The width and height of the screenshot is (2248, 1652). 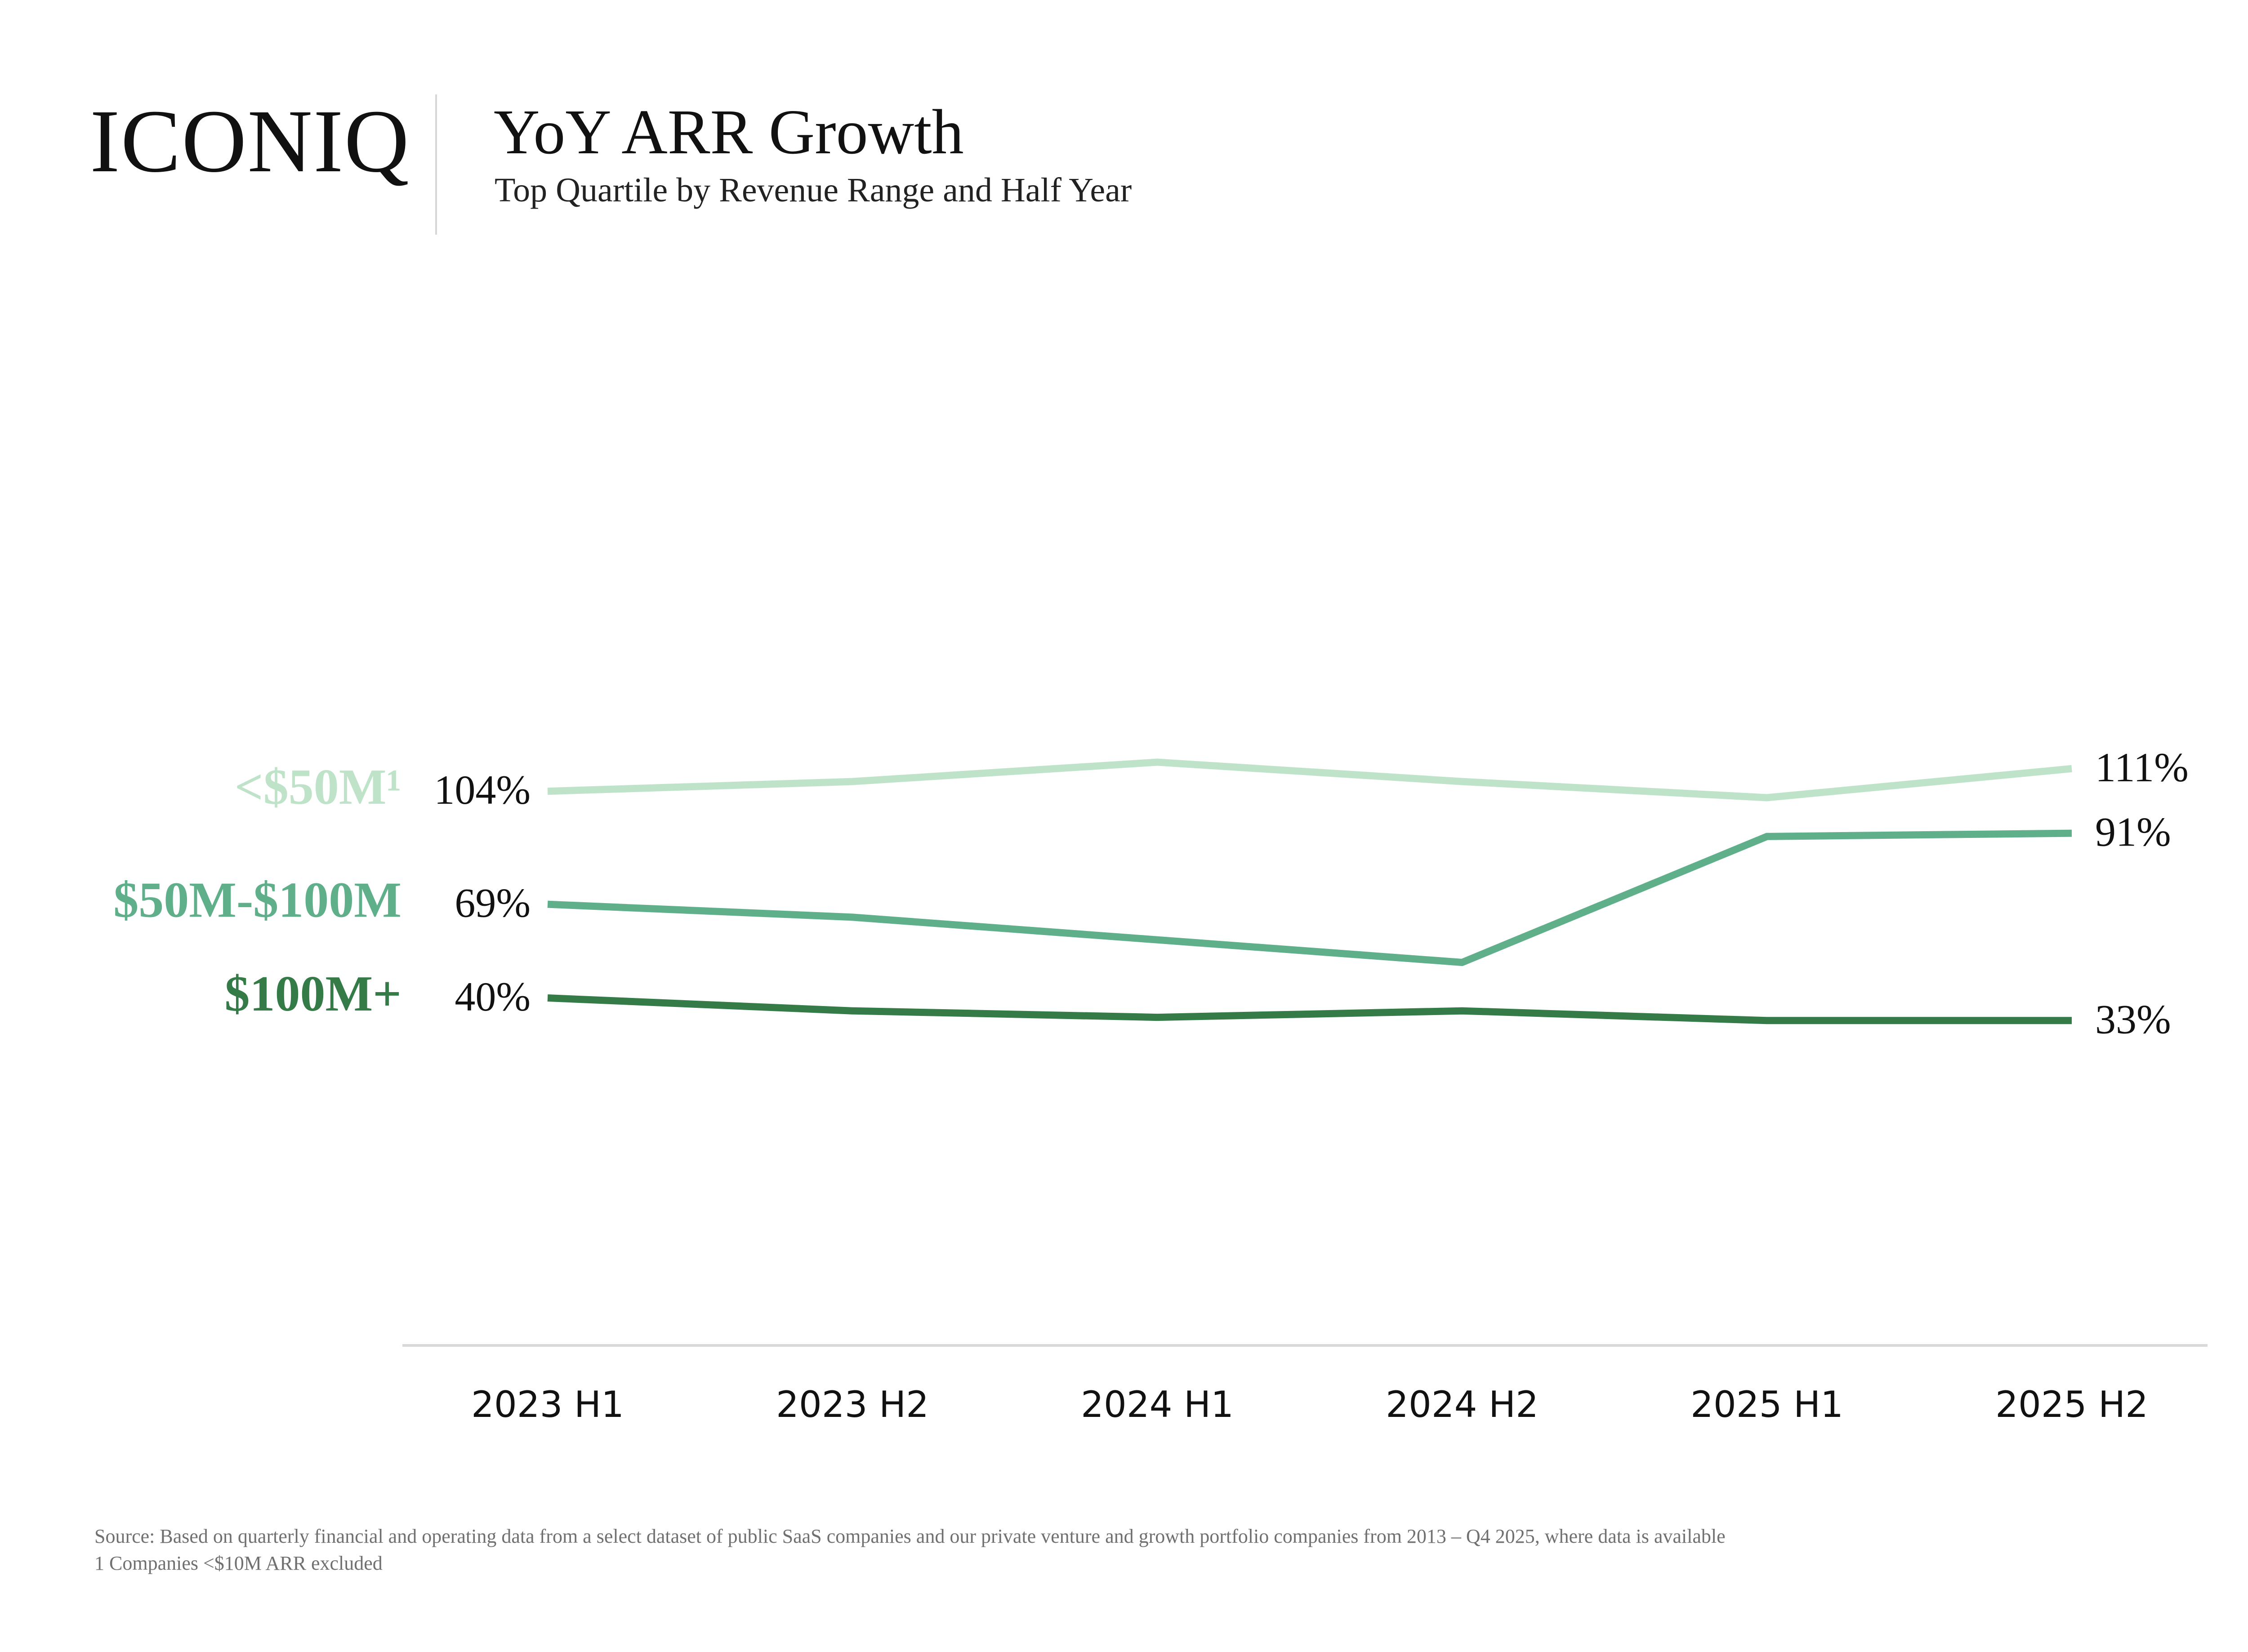 What do you see at coordinates (318, 787) in the screenshot?
I see `series-name-label: <$50M¹` at bounding box center [318, 787].